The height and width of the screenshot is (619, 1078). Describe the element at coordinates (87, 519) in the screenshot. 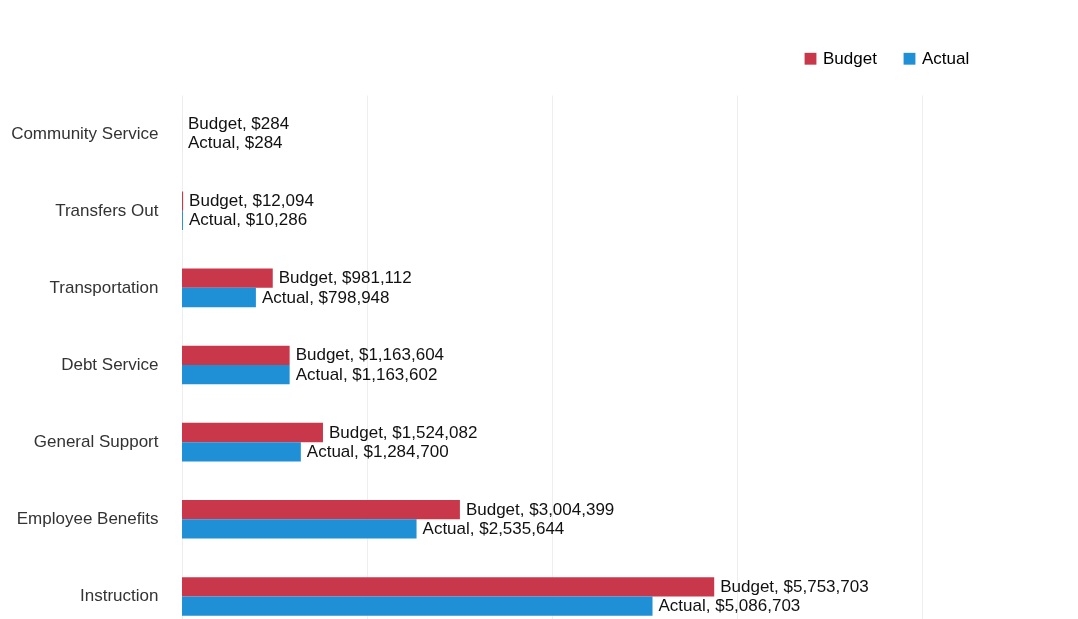

I see `y-tick-label: Employee Benefits` at that location.